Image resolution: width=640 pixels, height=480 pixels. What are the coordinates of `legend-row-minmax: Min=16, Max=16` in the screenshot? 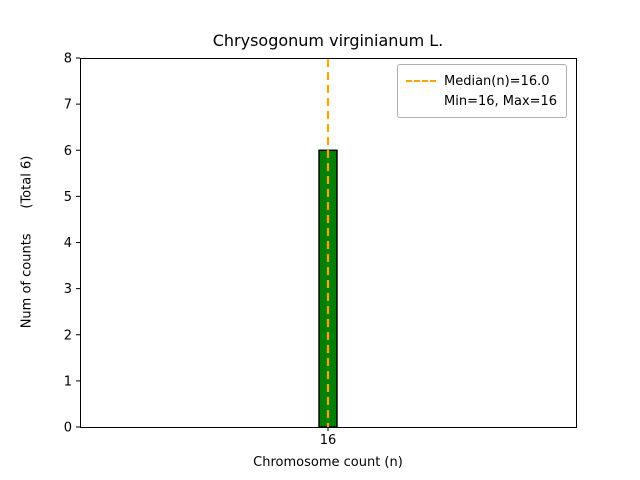 It's located at (482, 101).